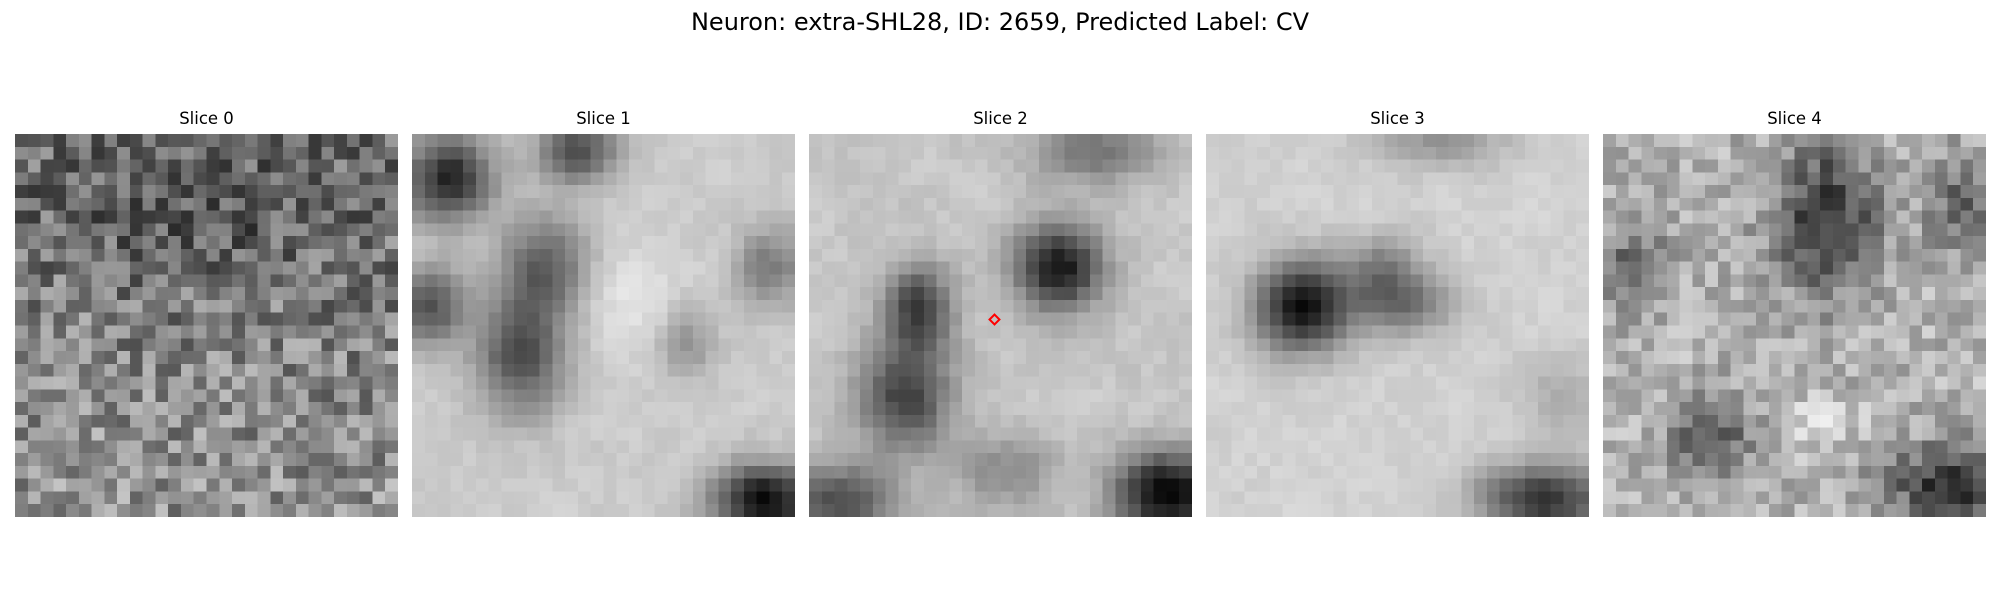 This screenshot has width=2000, height=600. I want to click on slice-title-2: Slice 2, so click(1000, 118).